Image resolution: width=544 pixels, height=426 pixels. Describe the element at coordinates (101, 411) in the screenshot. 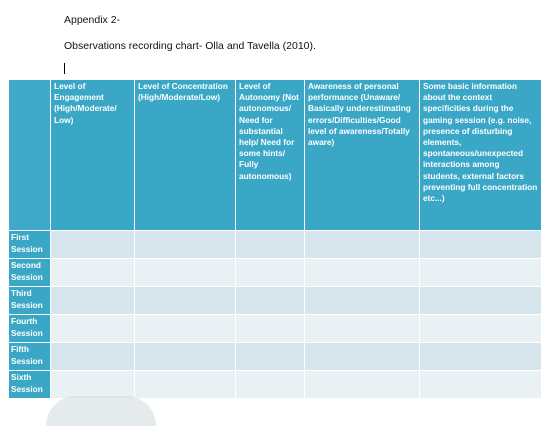

I see `background-shape` at that location.